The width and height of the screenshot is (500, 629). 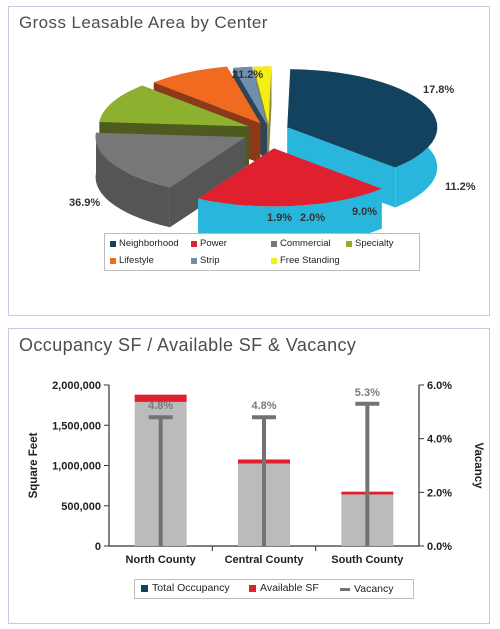 What do you see at coordinates (274, 243) in the screenshot?
I see `legend-swatch-commercial` at bounding box center [274, 243].